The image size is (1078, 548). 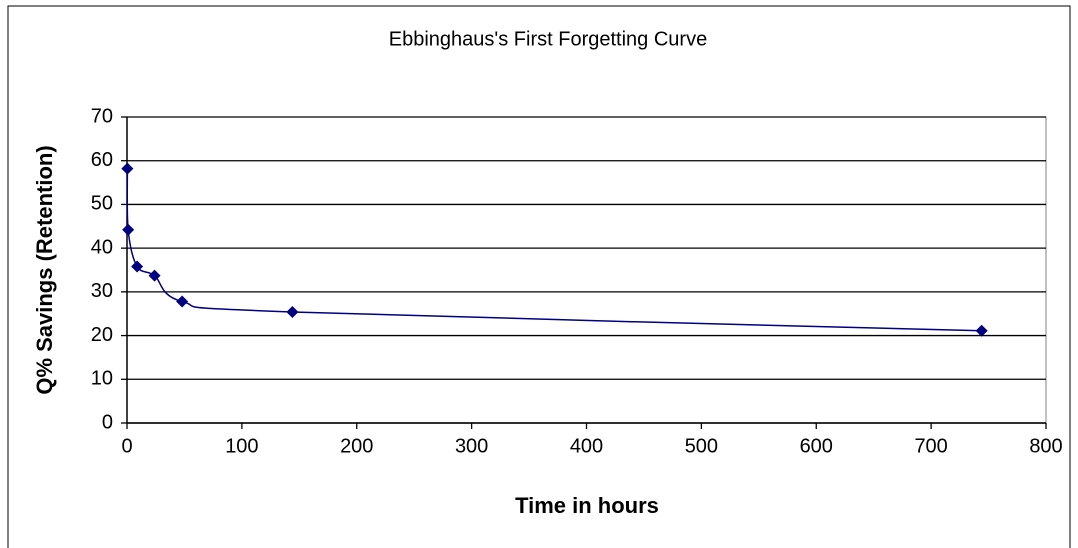 I want to click on y-tick-label: 30, so click(x=102, y=291).